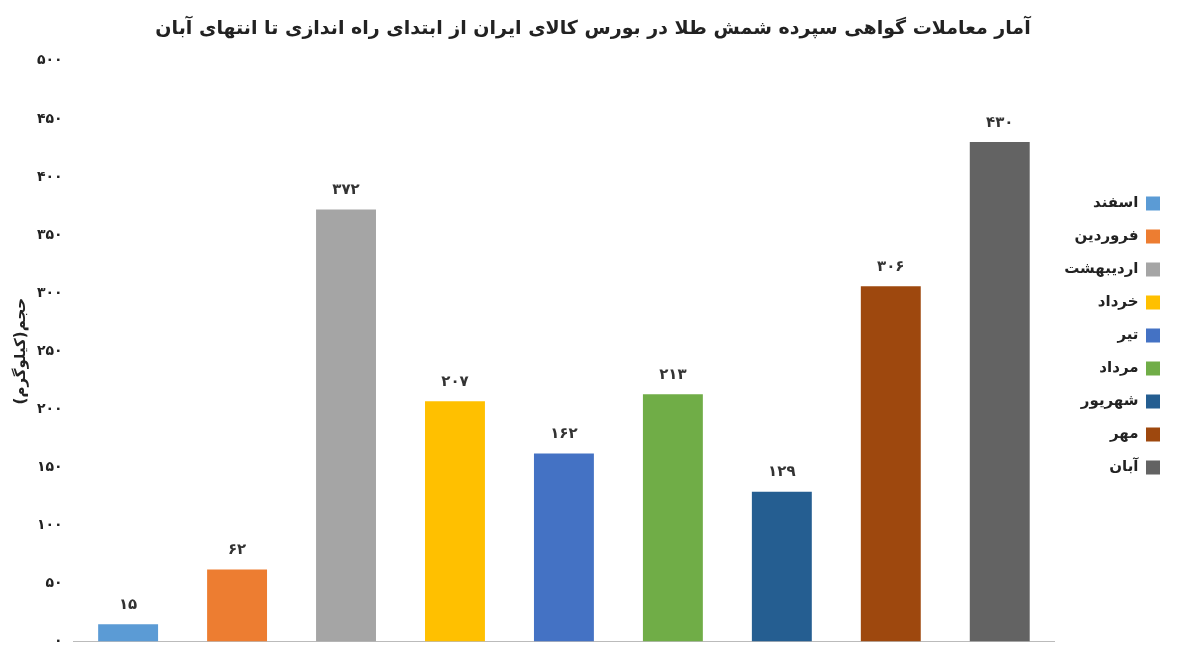 The width and height of the screenshot is (1200, 667). I want to click on y-axis-title: حجم(کیلوگرم), so click(19, 351).